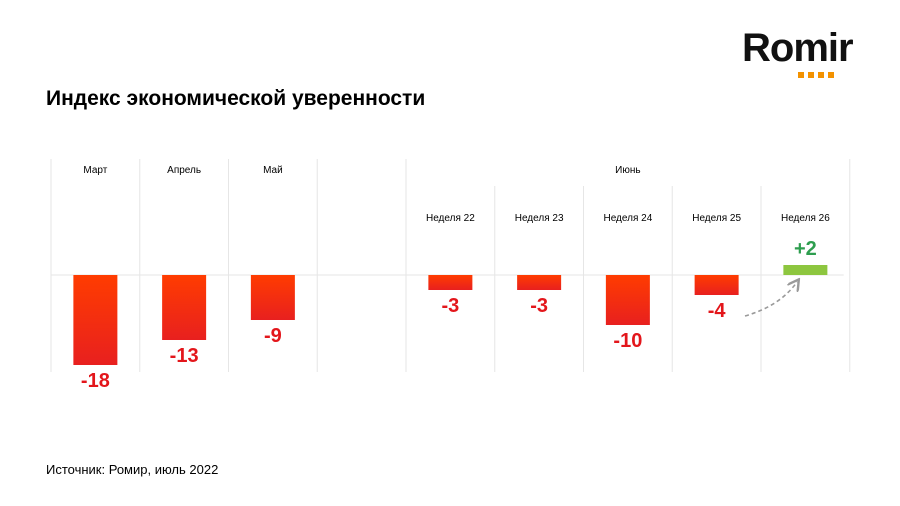 This screenshot has width=900, height=506. Describe the element at coordinates (627, 170) in the screenshot. I see `group-label-june: Июнь` at that location.